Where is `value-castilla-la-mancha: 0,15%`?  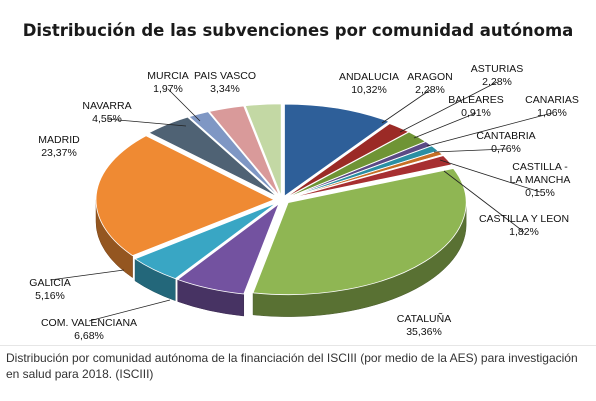 value-castilla-la-mancha: 0,15% is located at coordinates (540, 193).